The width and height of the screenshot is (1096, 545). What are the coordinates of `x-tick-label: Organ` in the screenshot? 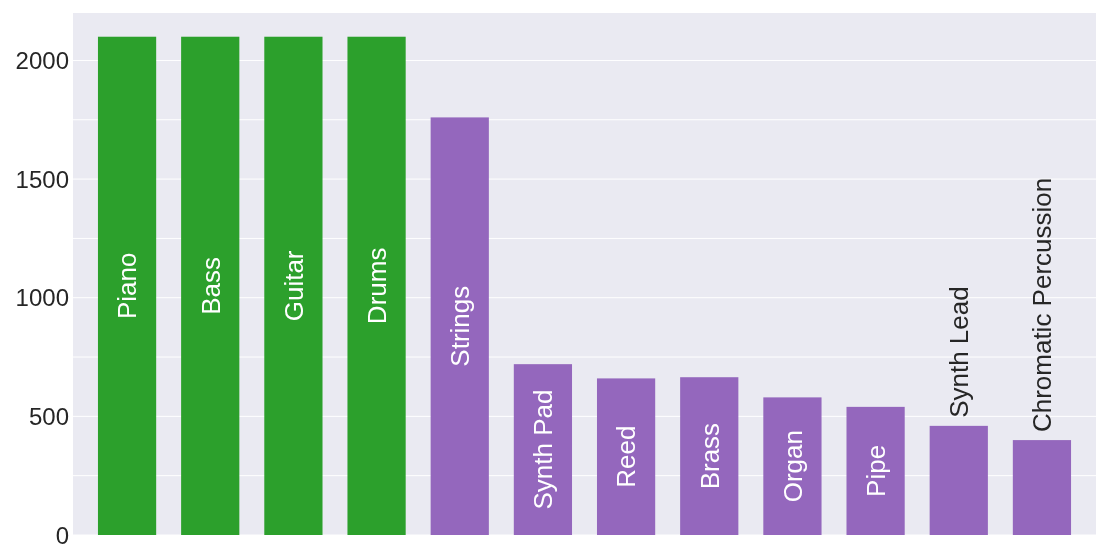 It's located at (792, 466).